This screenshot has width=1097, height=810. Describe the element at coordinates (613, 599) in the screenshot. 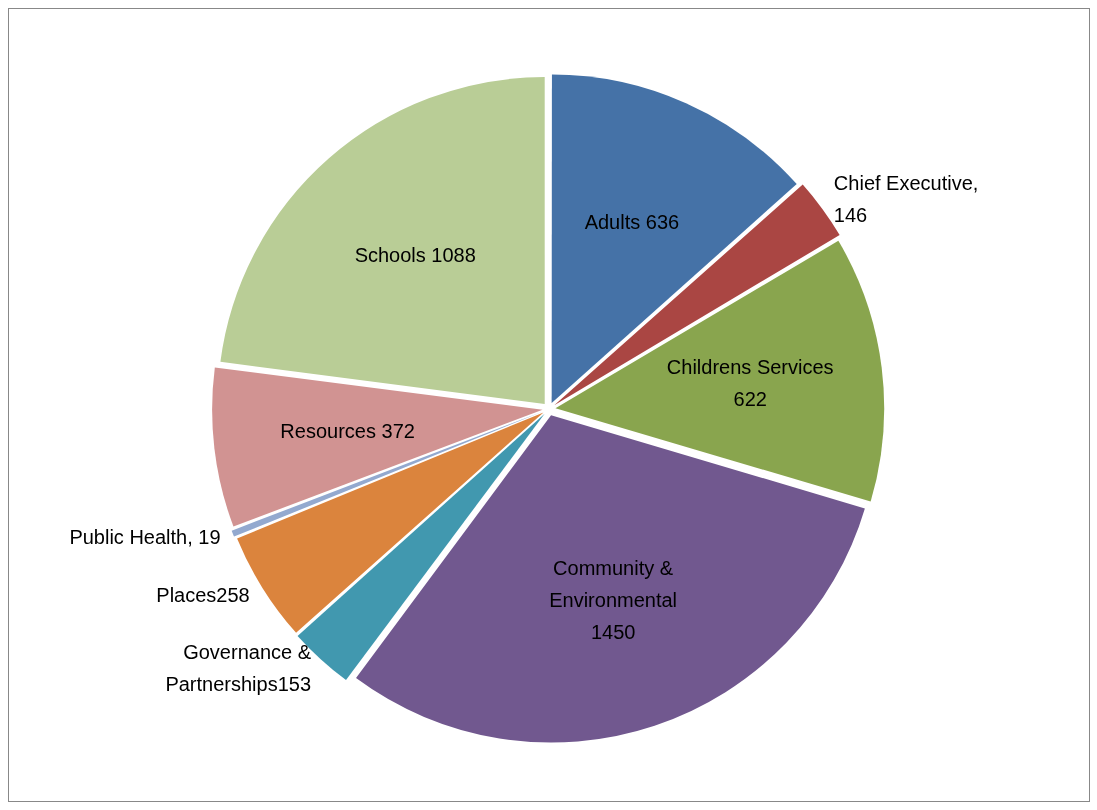

I see `slice-label: Community & Environmental 1450` at that location.